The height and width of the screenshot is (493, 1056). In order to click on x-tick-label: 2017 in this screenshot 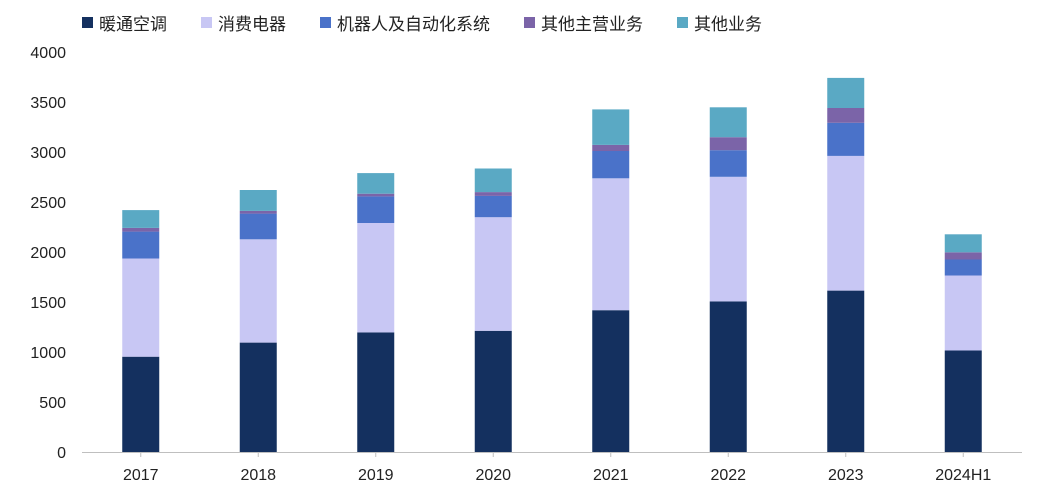, I will do `click(141, 475)`.